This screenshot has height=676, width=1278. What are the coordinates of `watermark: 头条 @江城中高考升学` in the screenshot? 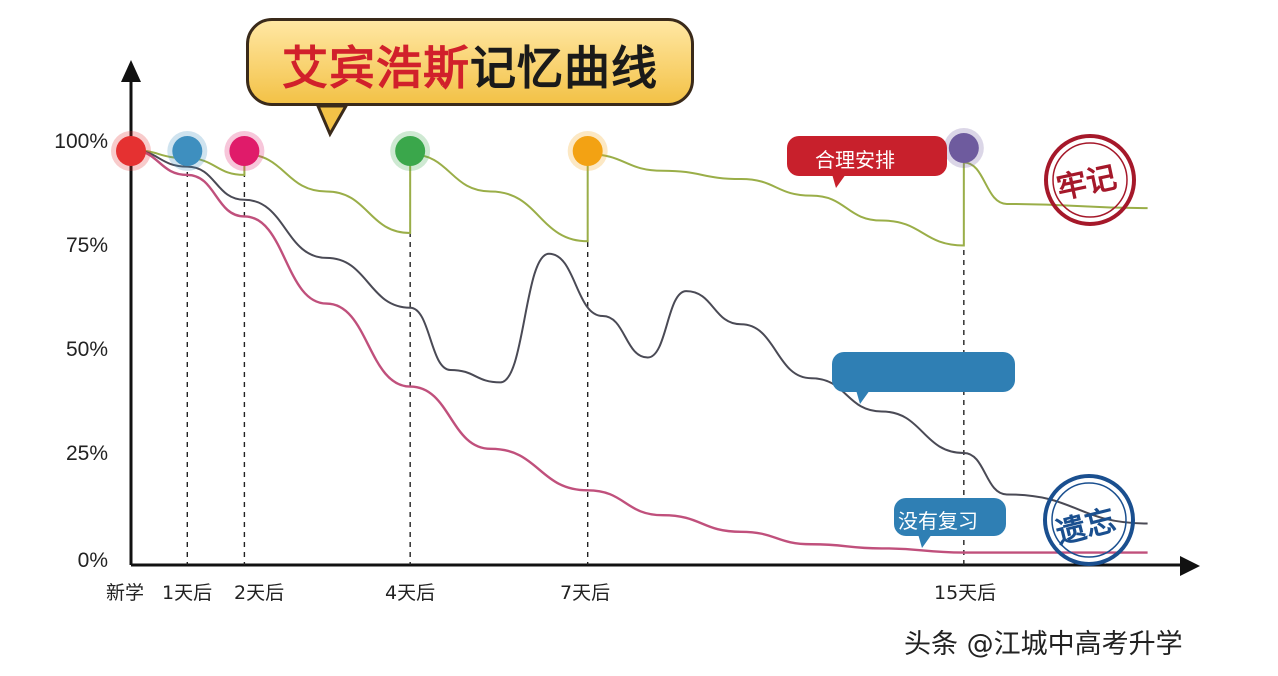 It's located at (1043, 644).